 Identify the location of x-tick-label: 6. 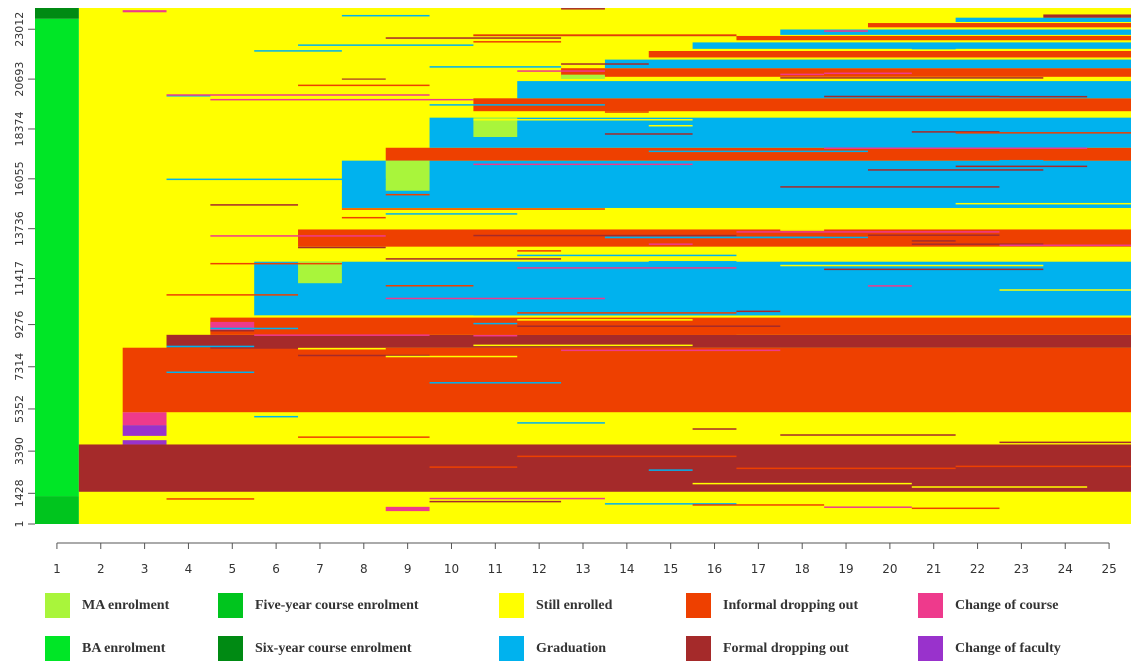
(276, 569).